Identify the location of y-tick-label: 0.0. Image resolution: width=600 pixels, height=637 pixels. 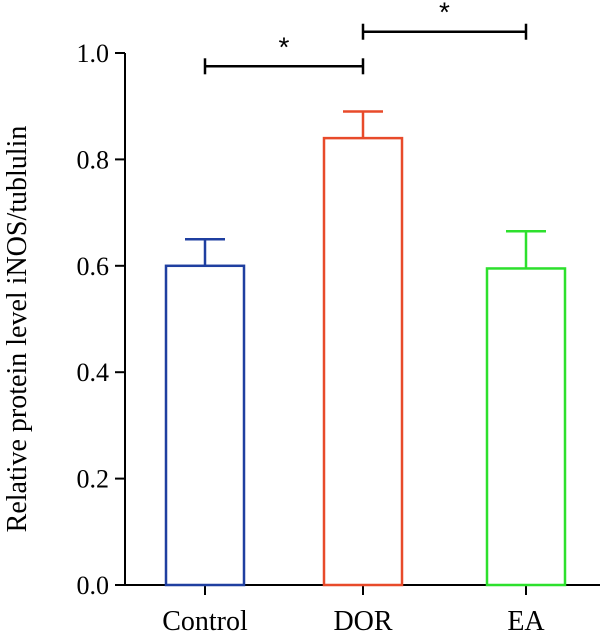
(93, 585).